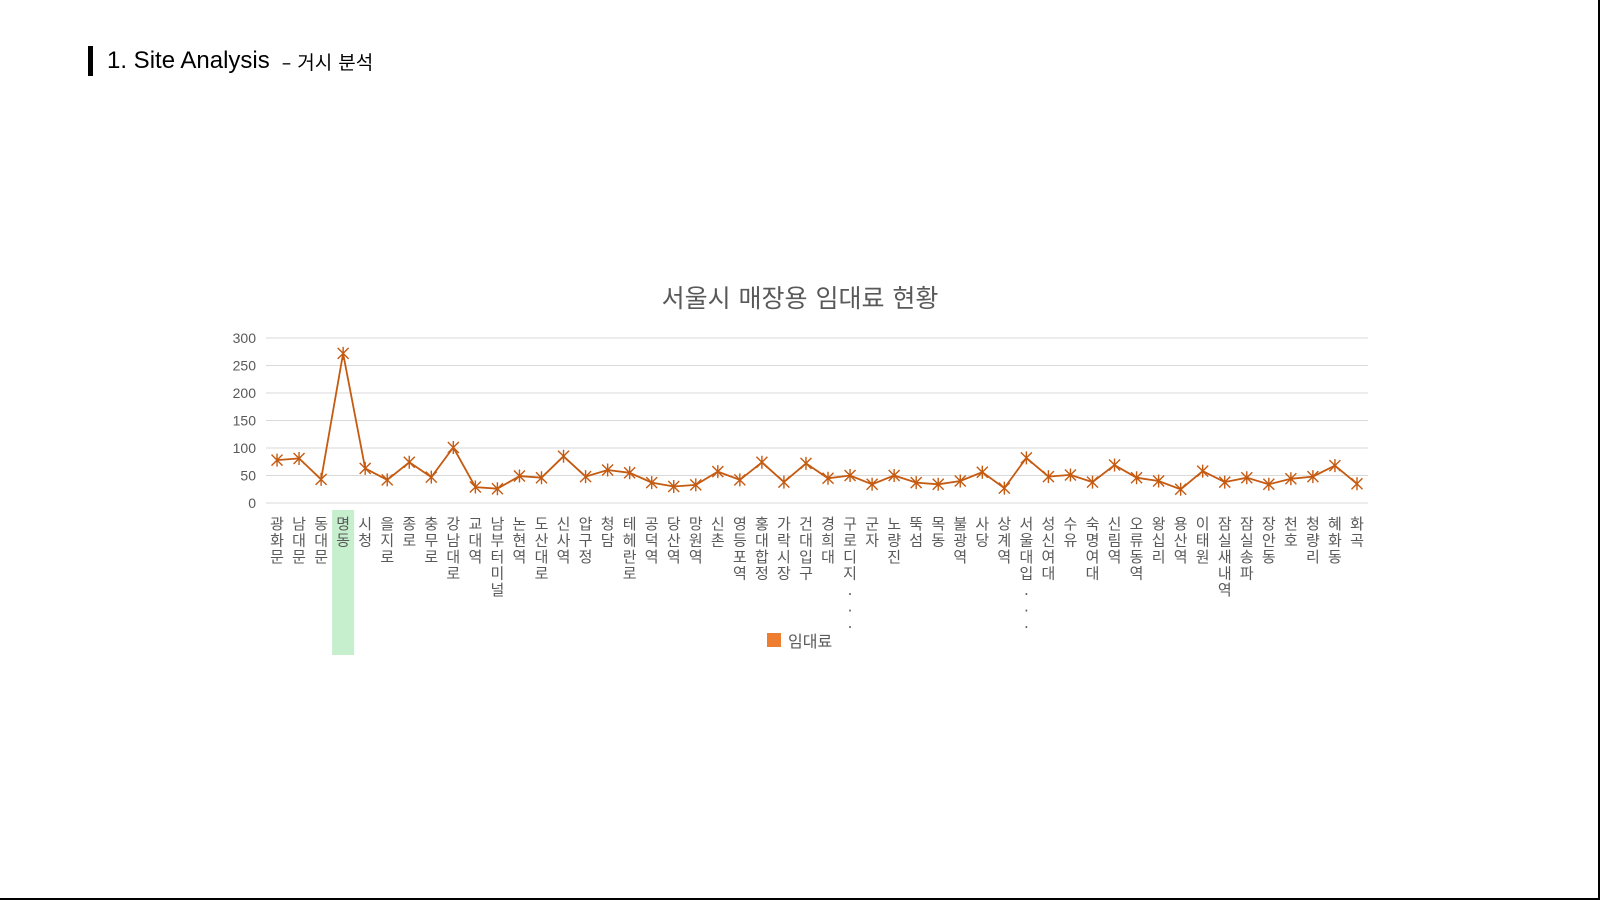  Describe the element at coordinates (248, 476) in the screenshot. I see `y-tick-label: 50` at that location.